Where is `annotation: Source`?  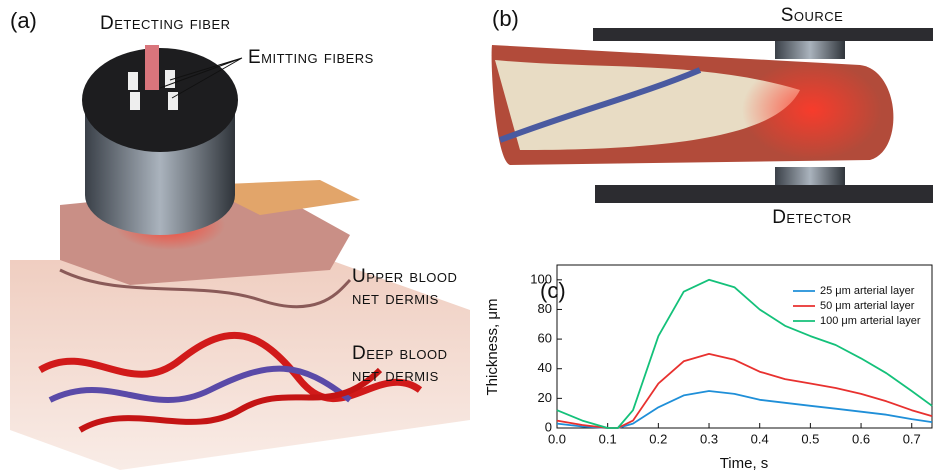
annotation: Source is located at coordinates (812, 15).